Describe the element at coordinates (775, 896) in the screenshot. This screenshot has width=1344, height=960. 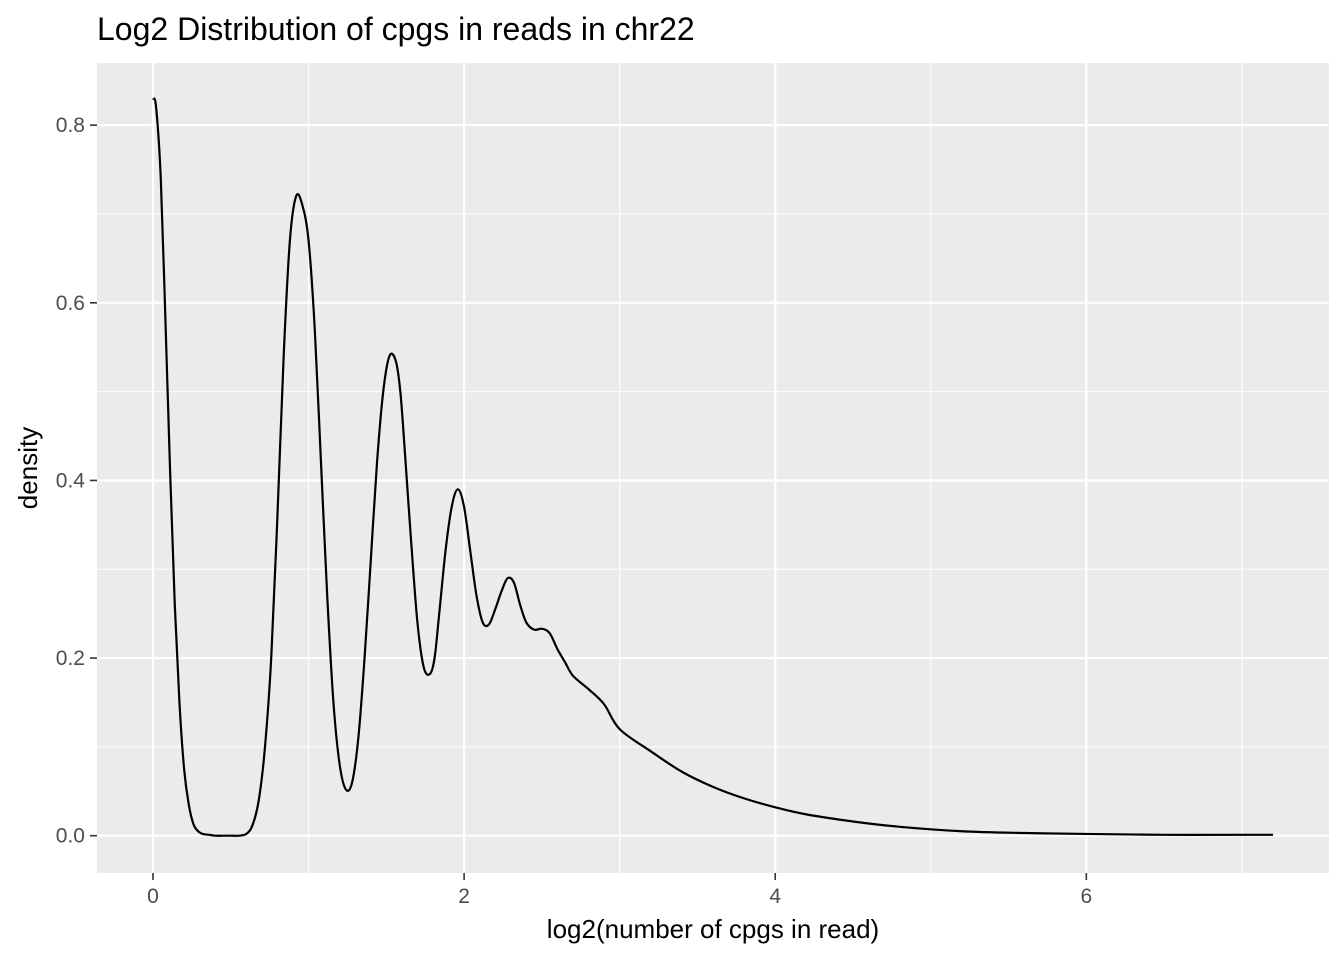
I see `x-tick-label: 4` at that location.